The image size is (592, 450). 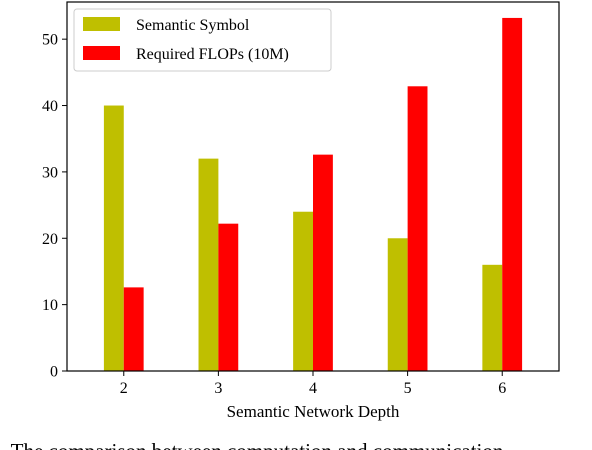 I want to click on legend: Semantic Symbol Required FLOPs (10M), so click(x=202, y=40).